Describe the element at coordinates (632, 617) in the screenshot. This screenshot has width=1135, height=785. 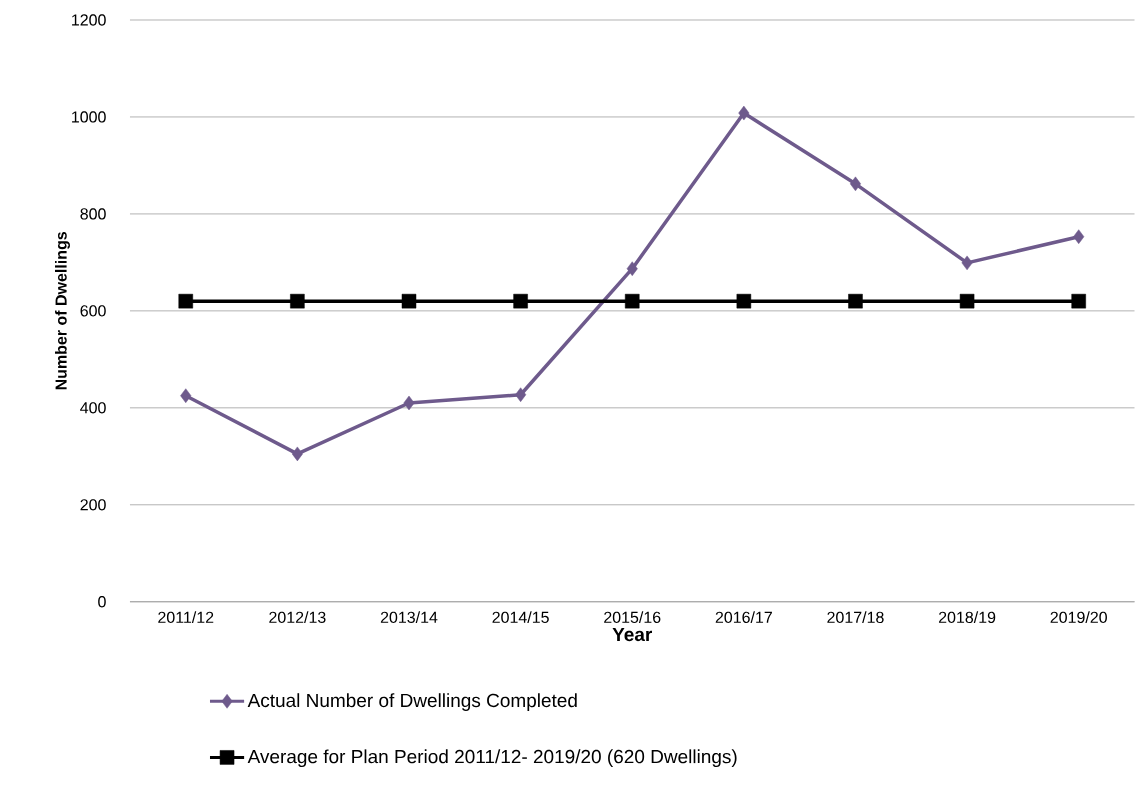
I see `x-tick-label: 2015/16` at that location.